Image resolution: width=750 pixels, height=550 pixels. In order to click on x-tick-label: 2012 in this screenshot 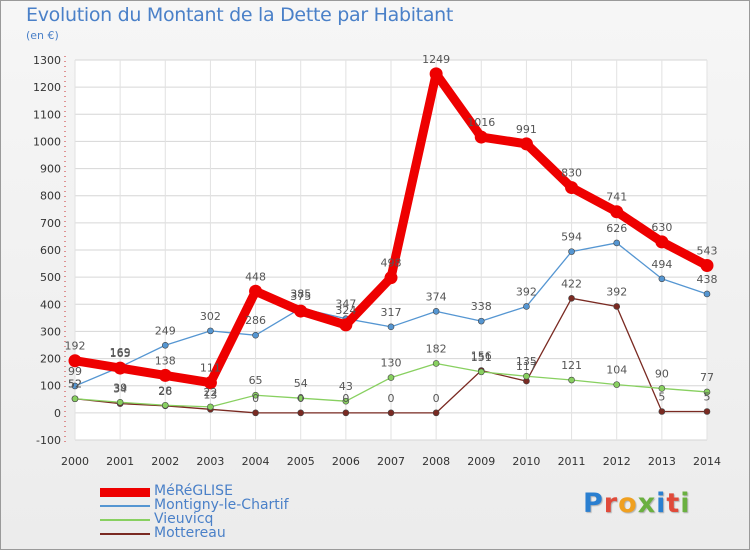, I will do `click(617, 461)`.